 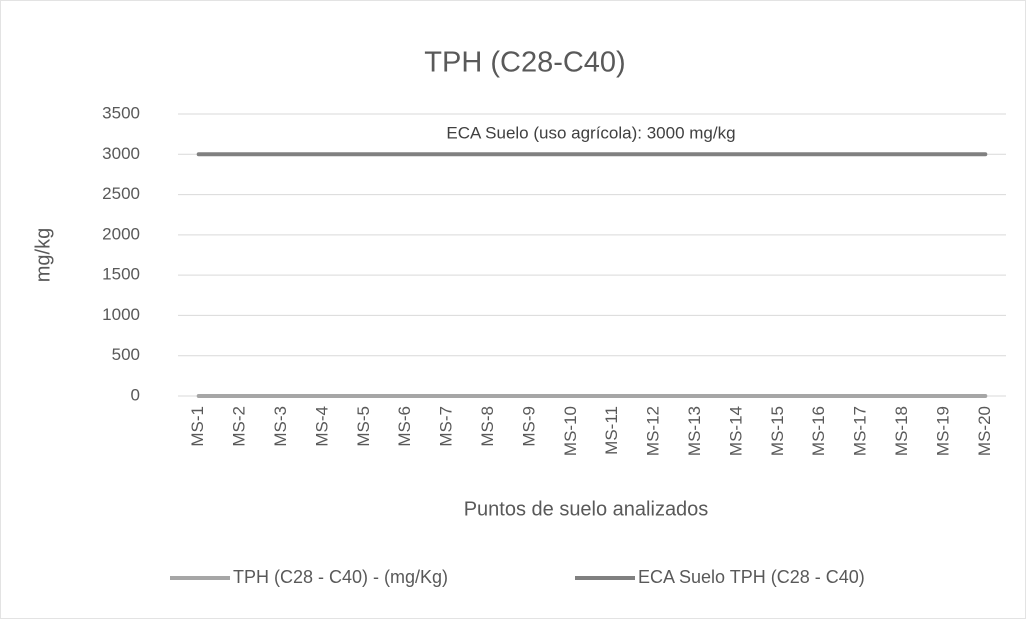 What do you see at coordinates (735, 431) in the screenshot?
I see `x-tick-label: MS-14` at bounding box center [735, 431].